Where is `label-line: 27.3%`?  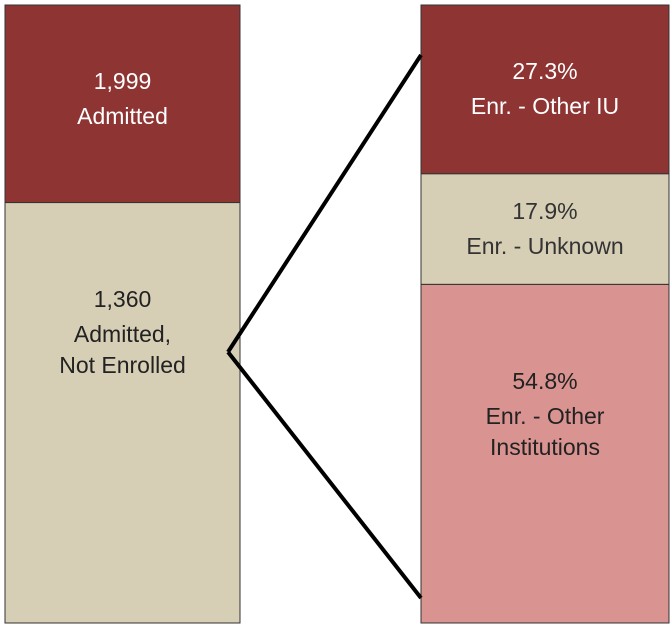
label-line: 27.3% is located at coordinates (545, 71).